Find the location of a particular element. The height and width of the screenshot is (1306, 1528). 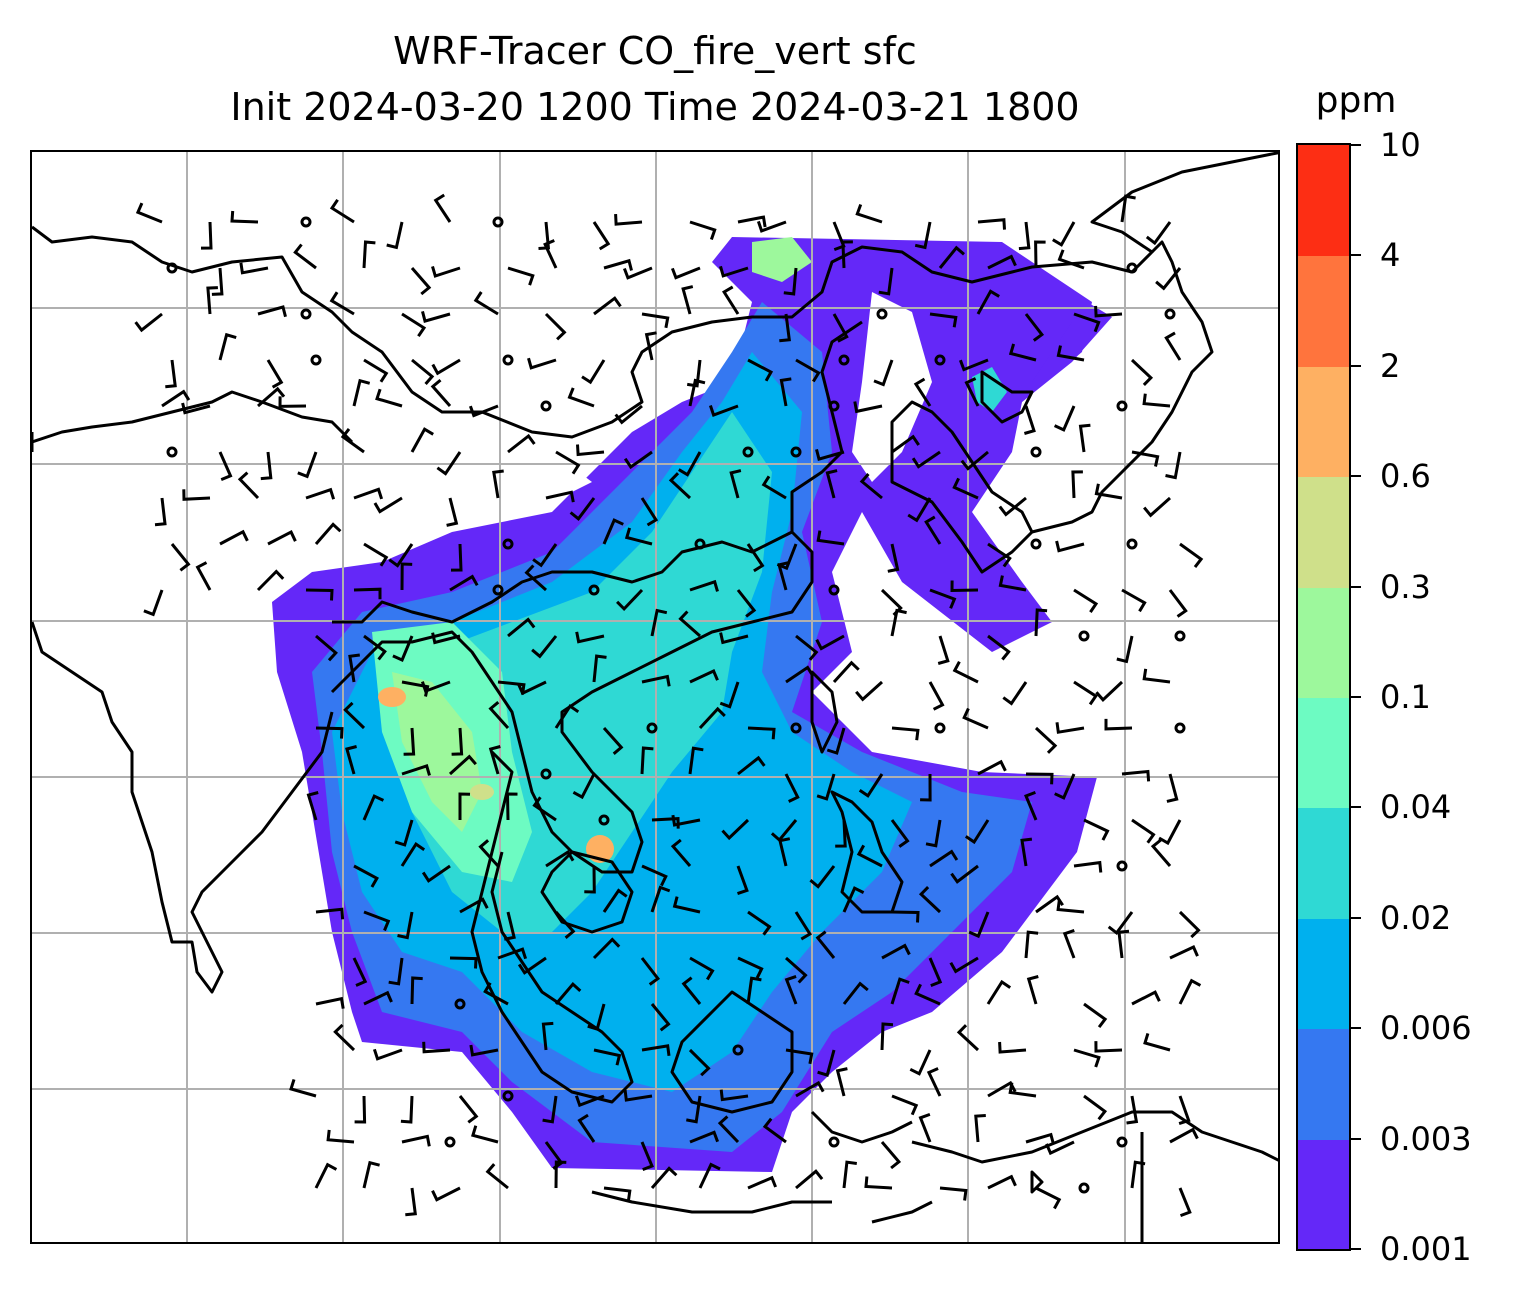

colorbar-tick is located at coordinates (1356, 365).